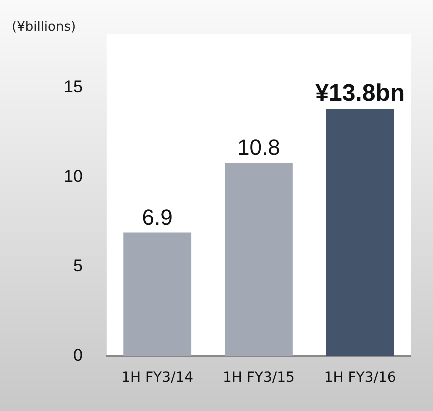  Describe the element at coordinates (158, 378) in the screenshot. I see `x-tick-label: 1H FY3/14` at that location.